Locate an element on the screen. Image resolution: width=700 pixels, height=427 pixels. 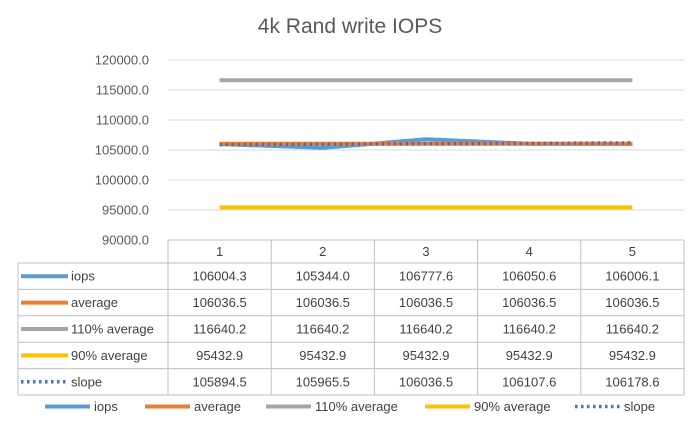
data-label: 106050.6 is located at coordinates (529, 276).